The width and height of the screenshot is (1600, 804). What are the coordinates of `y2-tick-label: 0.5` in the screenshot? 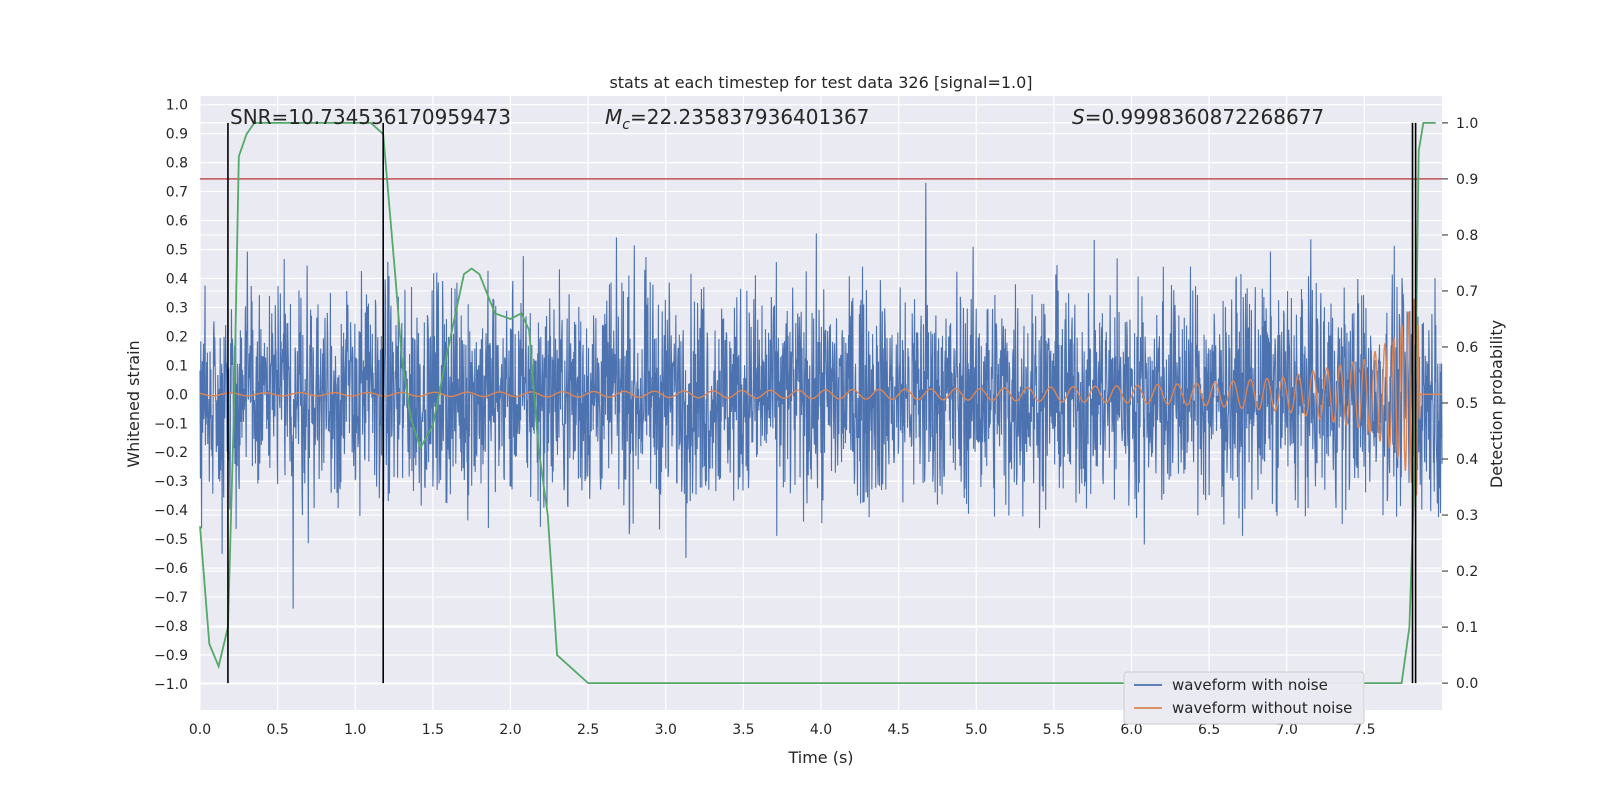 It's located at (1467, 404).